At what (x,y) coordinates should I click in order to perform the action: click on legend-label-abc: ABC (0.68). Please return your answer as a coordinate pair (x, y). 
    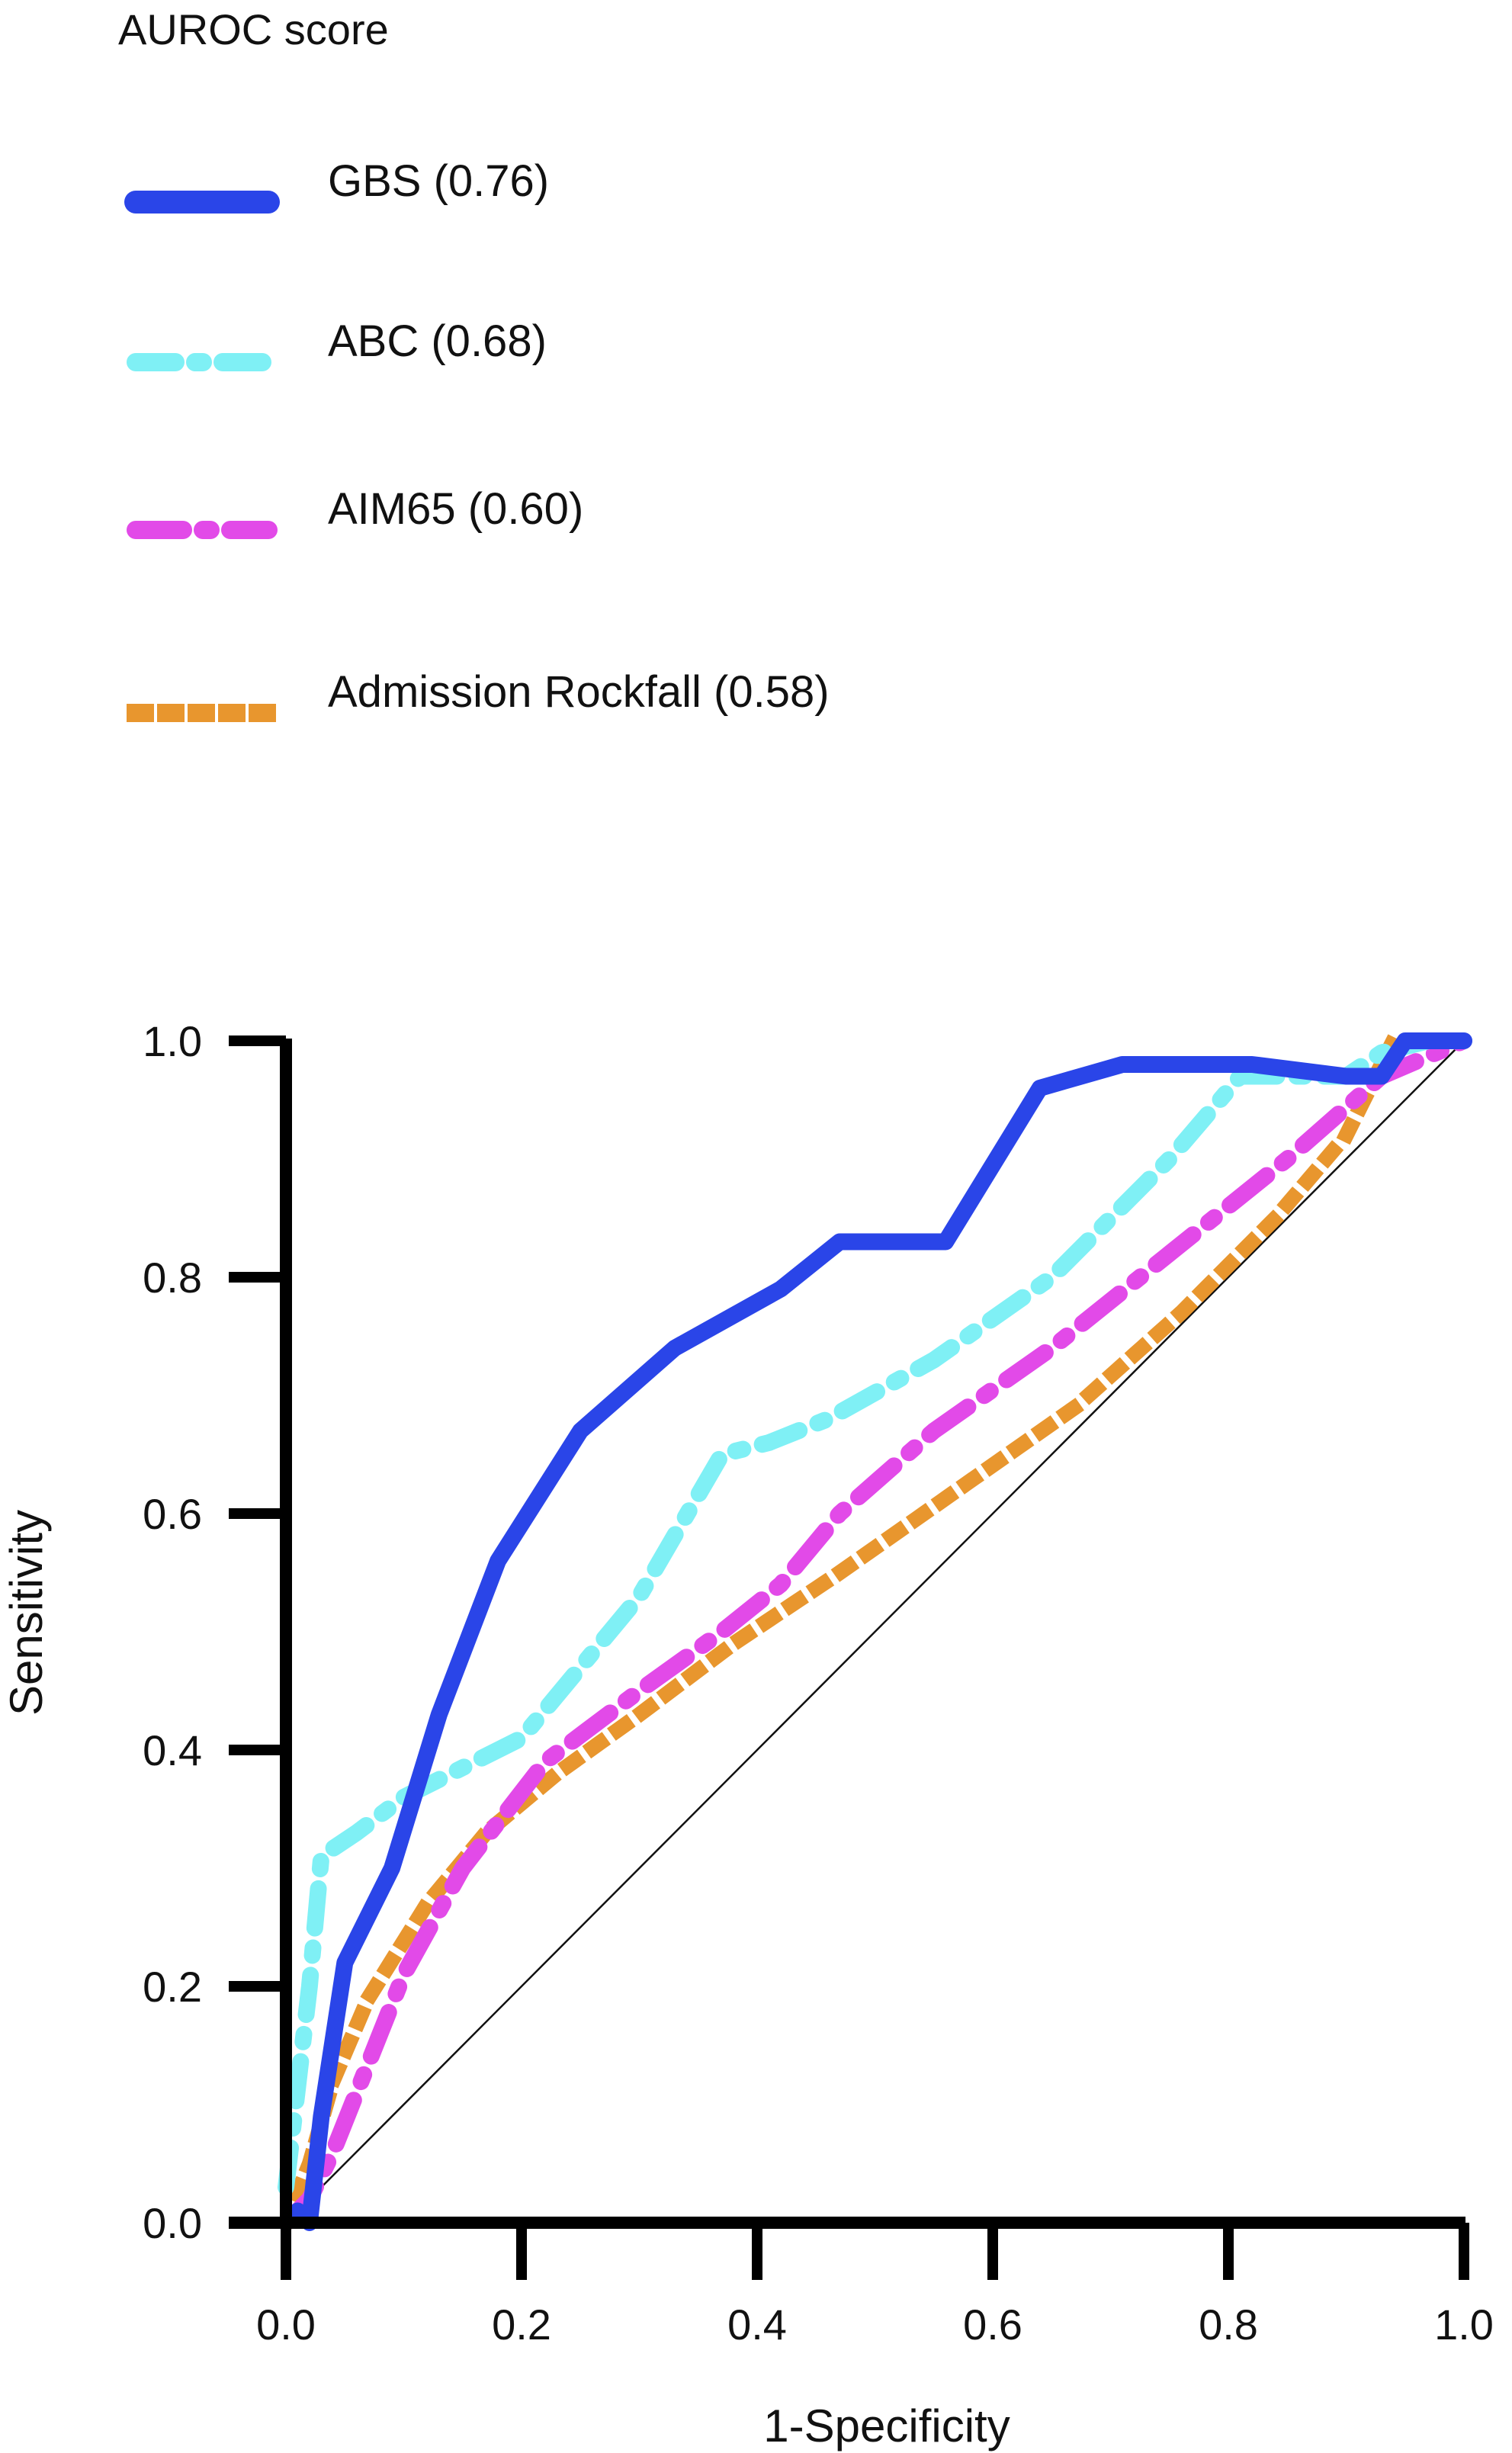
    Looking at the image, I should click on (437, 341).